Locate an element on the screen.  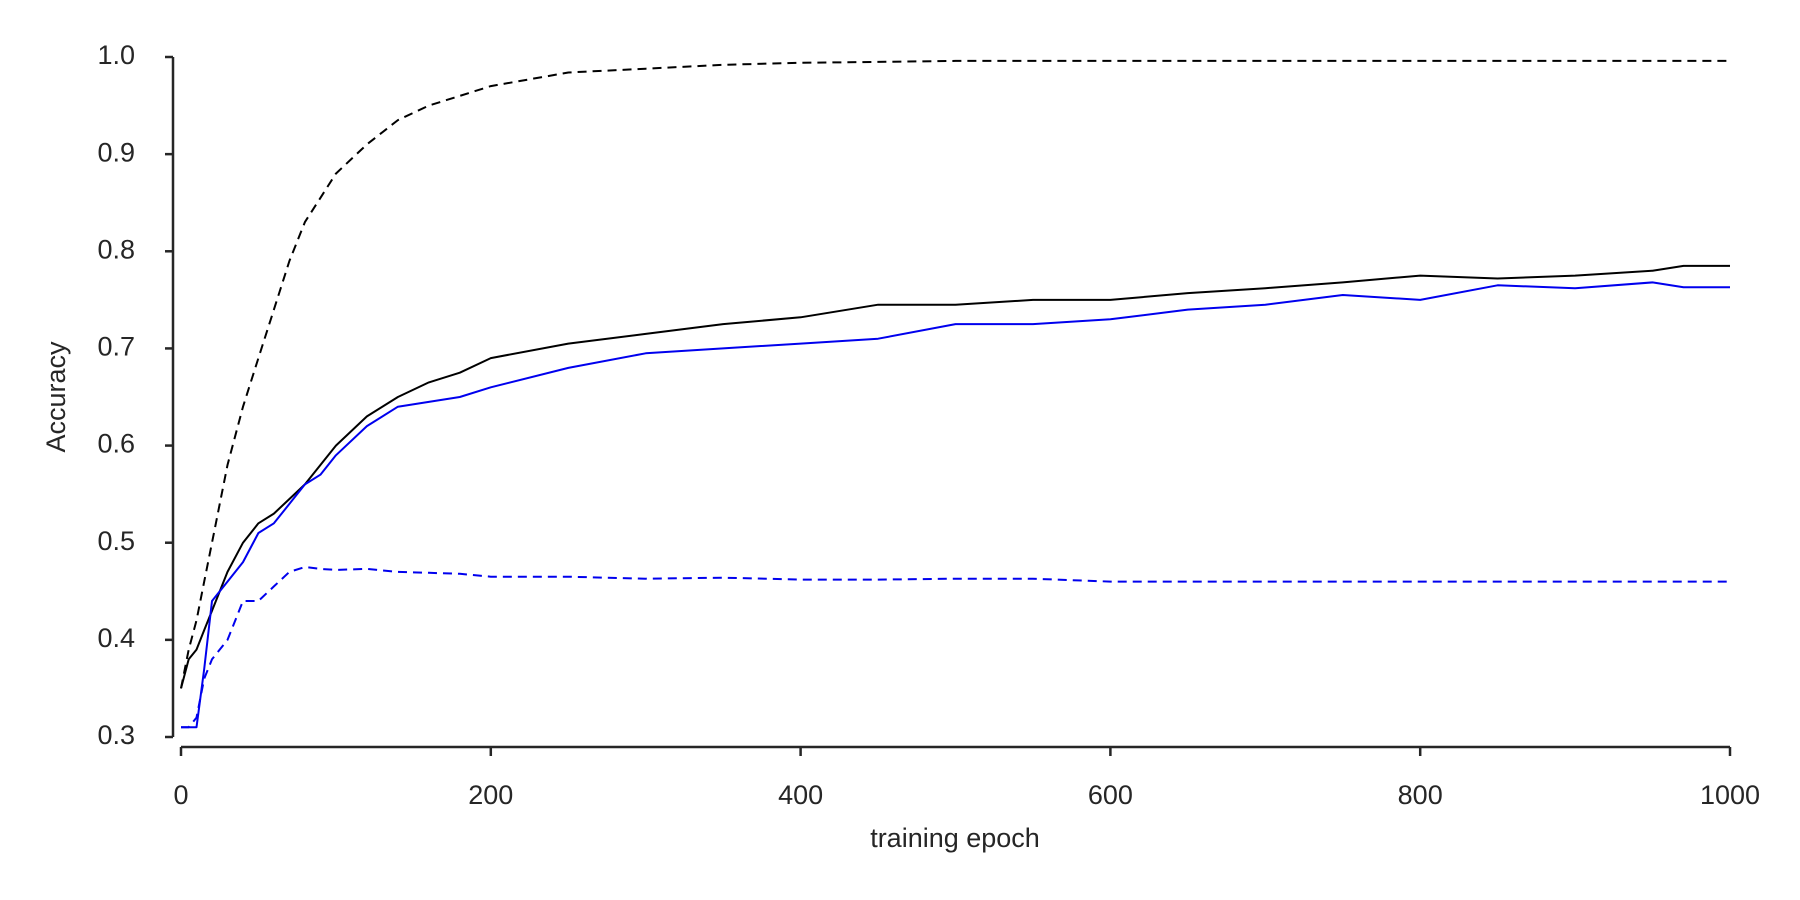
y-tick-label: 0.9 is located at coordinates (116, 152).